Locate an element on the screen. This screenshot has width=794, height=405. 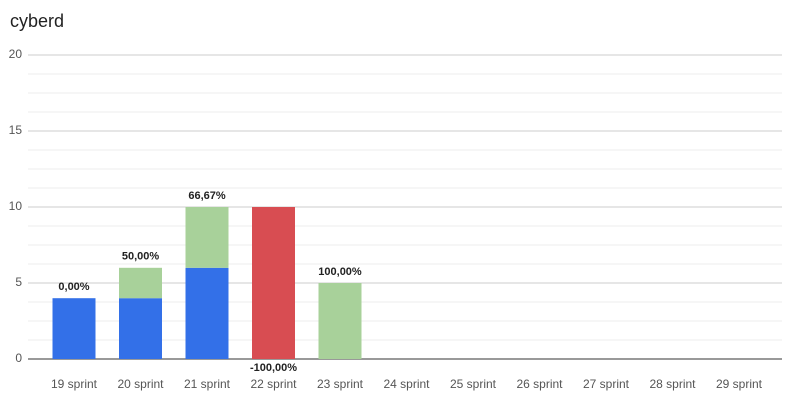
data-label: -100,00% is located at coordinates (273, 368).